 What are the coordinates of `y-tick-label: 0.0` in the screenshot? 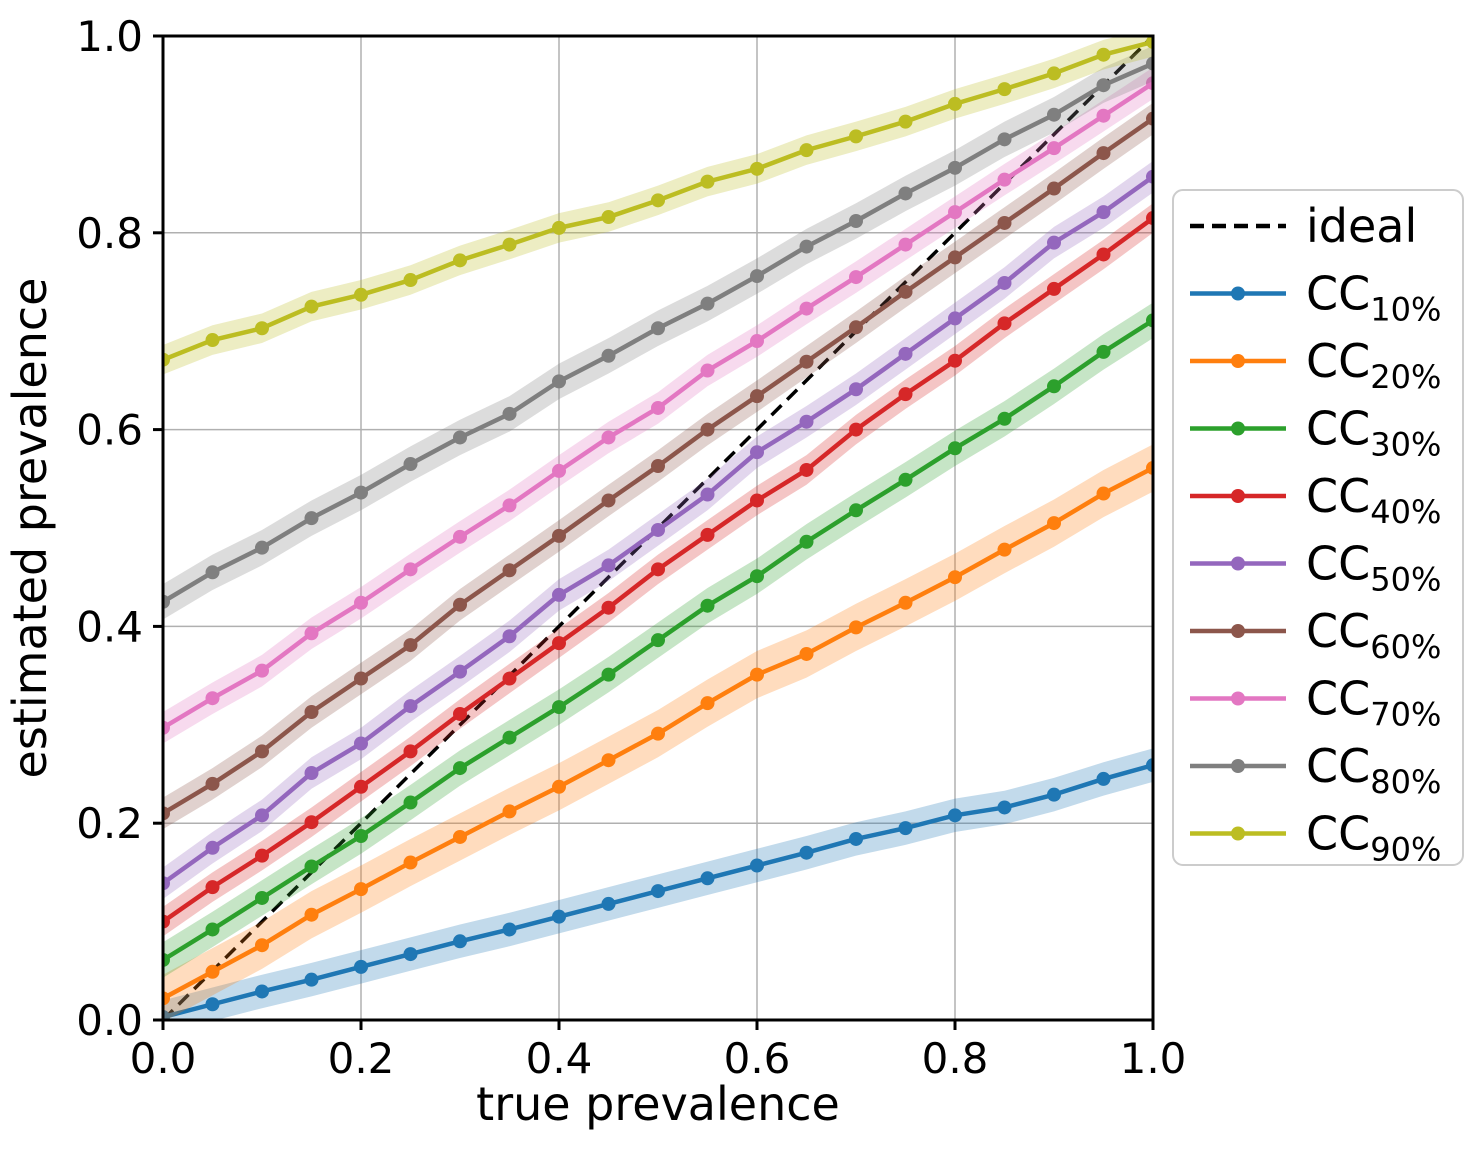 It's located at (109, 1020).